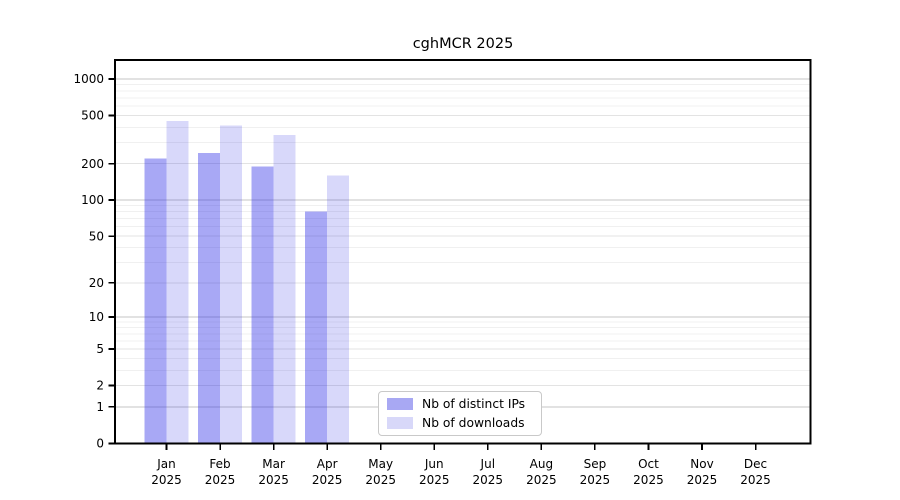 The image size is (900, 500). Describe the element at coordinates (219, 464) in the screenshot. I see `x-tick-label-month: Feb` at that location.